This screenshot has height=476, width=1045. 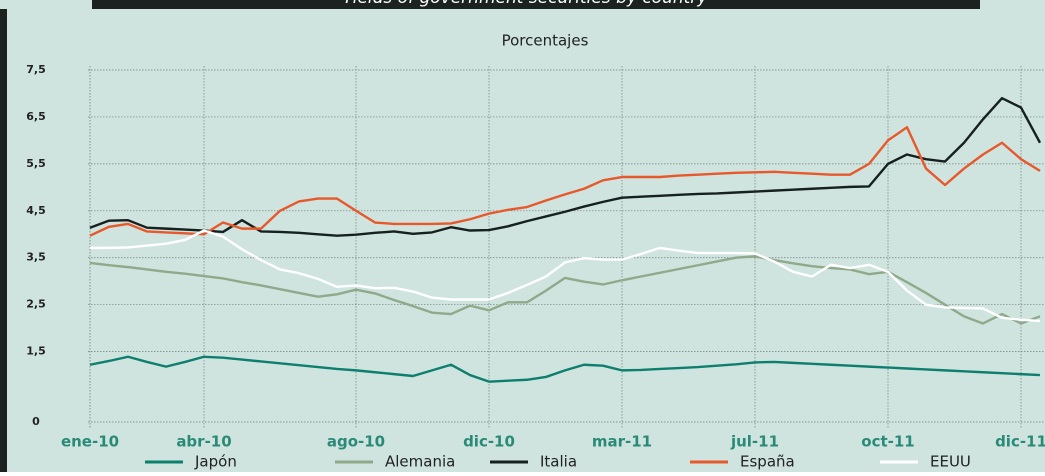 I want to click on legend-label: Italia, so click(x=558, y=462).